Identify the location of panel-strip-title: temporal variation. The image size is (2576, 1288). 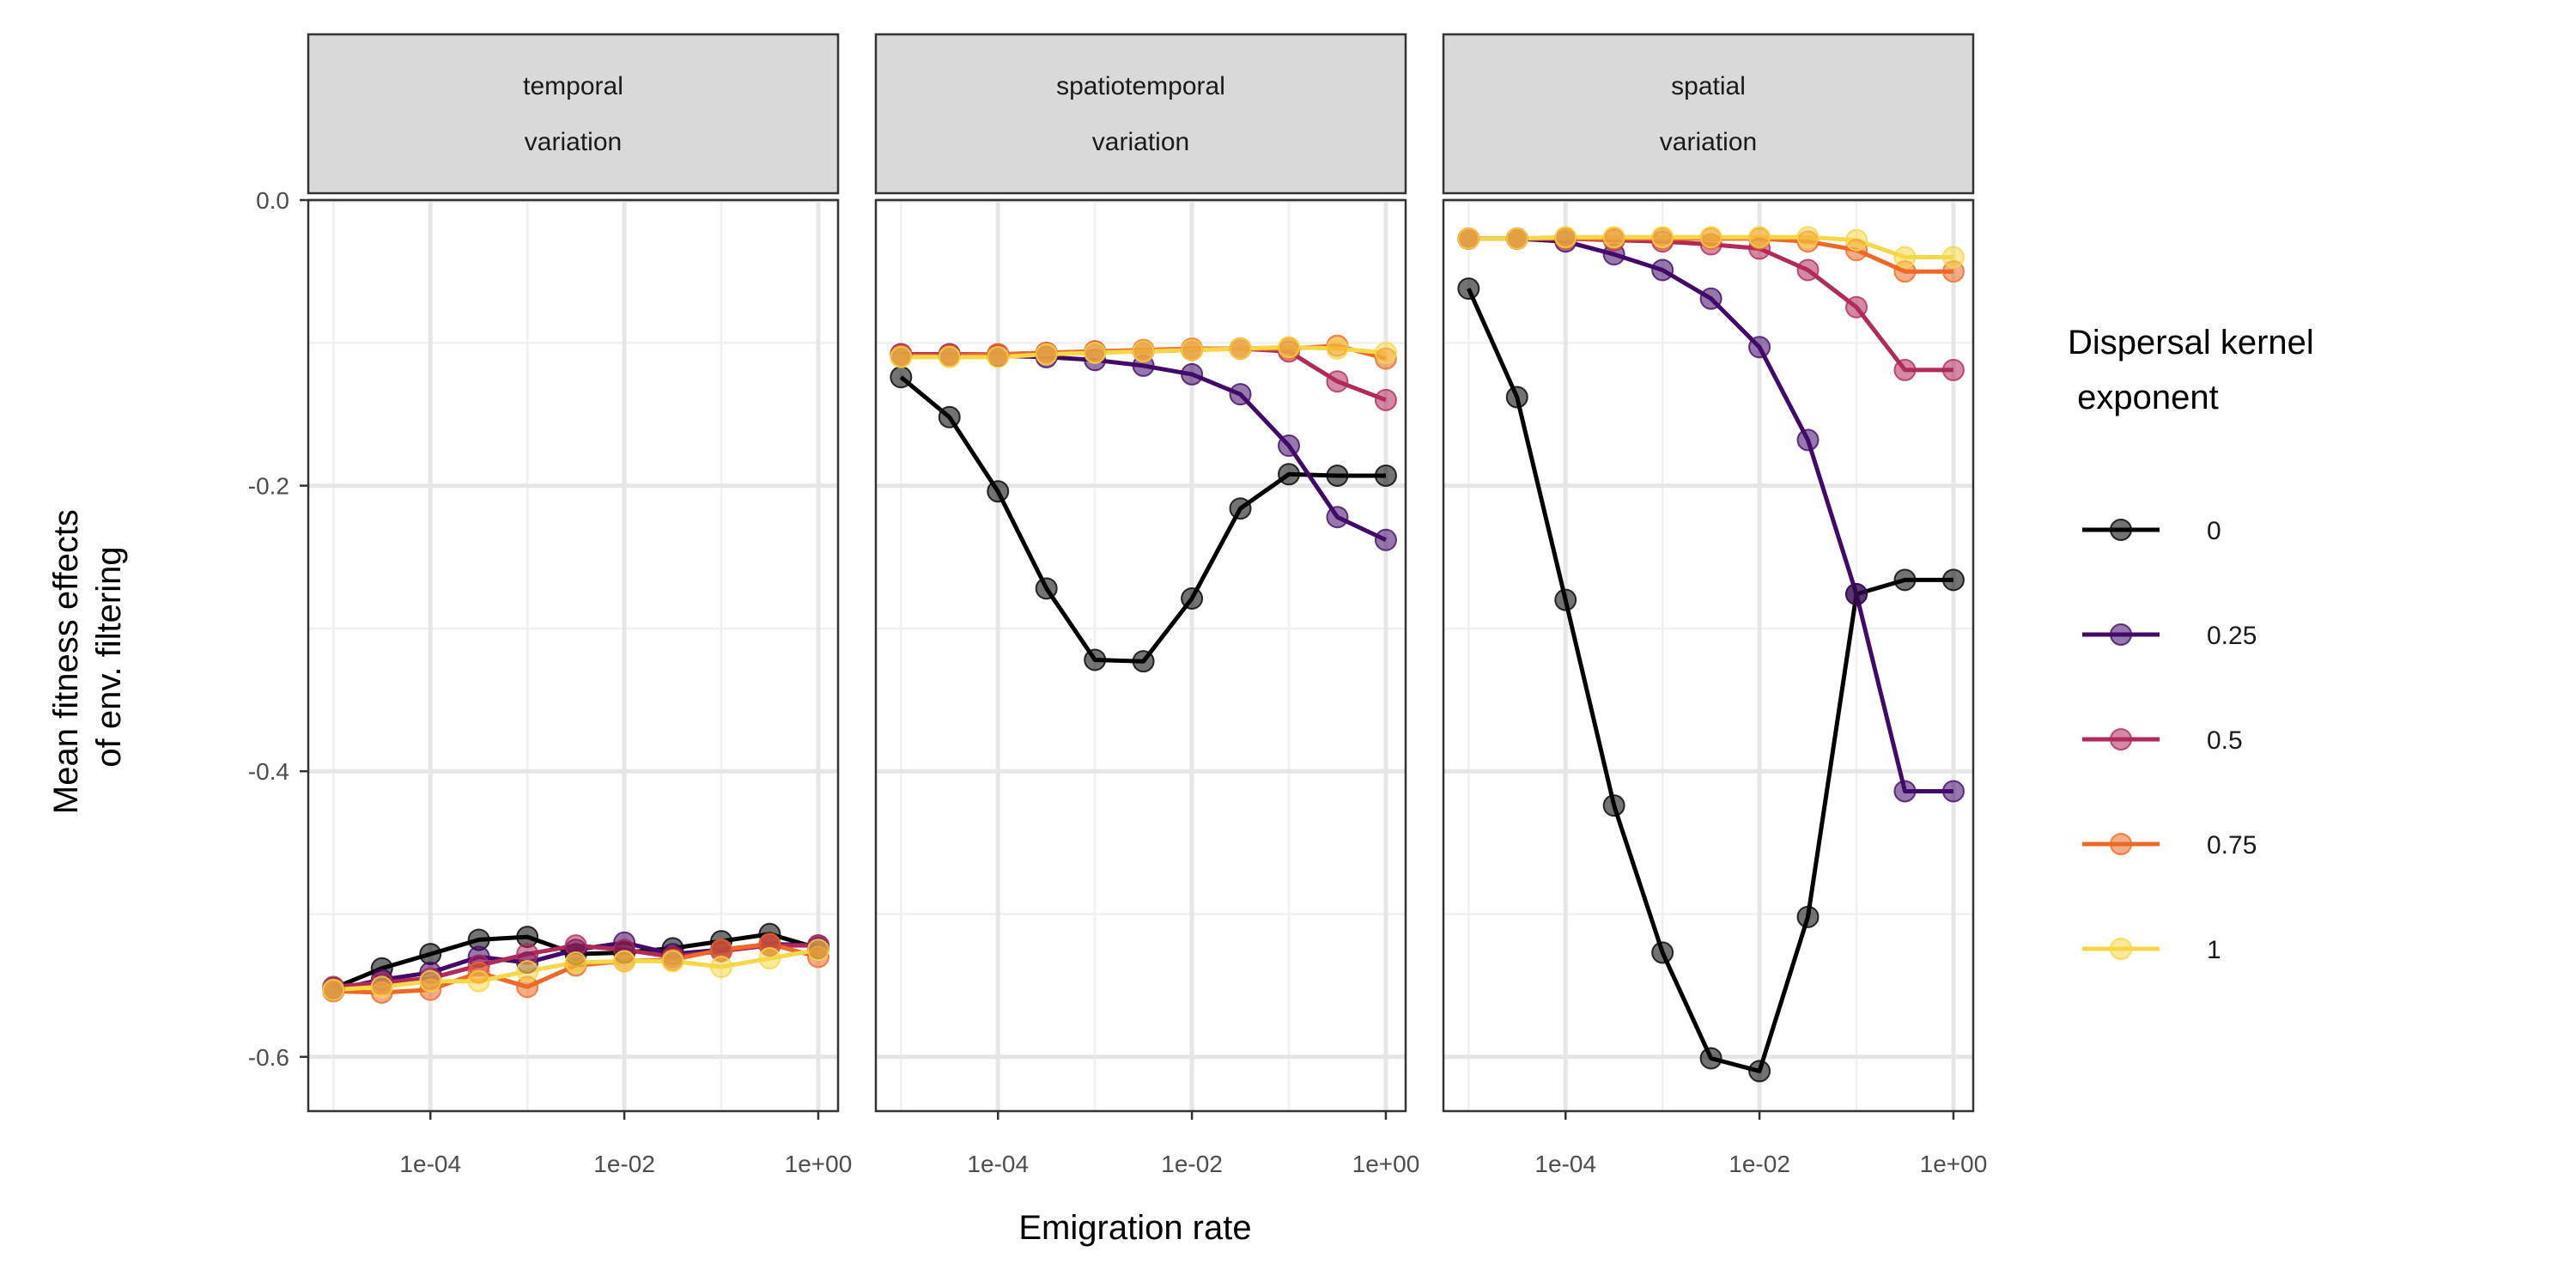
(573, 114).